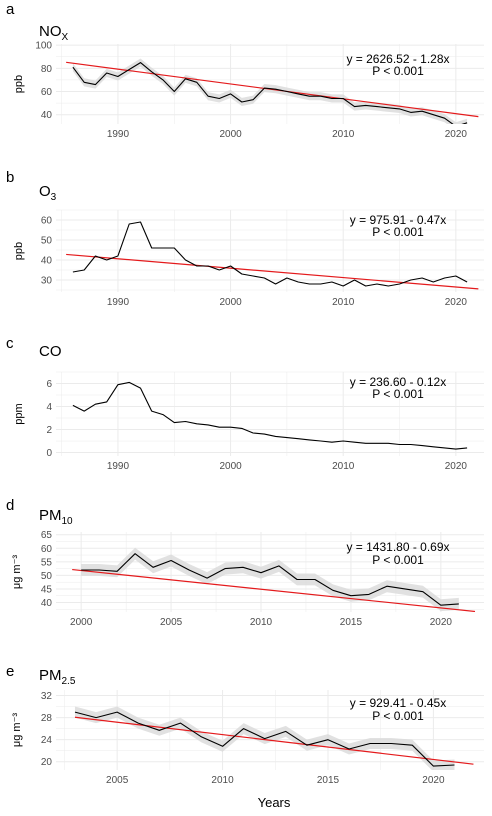 Image resolution: width=492 pixels, height=816 pixels. Describe the element at coordinates (45, 191) in the screenshot. I see `panel-title-main: O` at that location.